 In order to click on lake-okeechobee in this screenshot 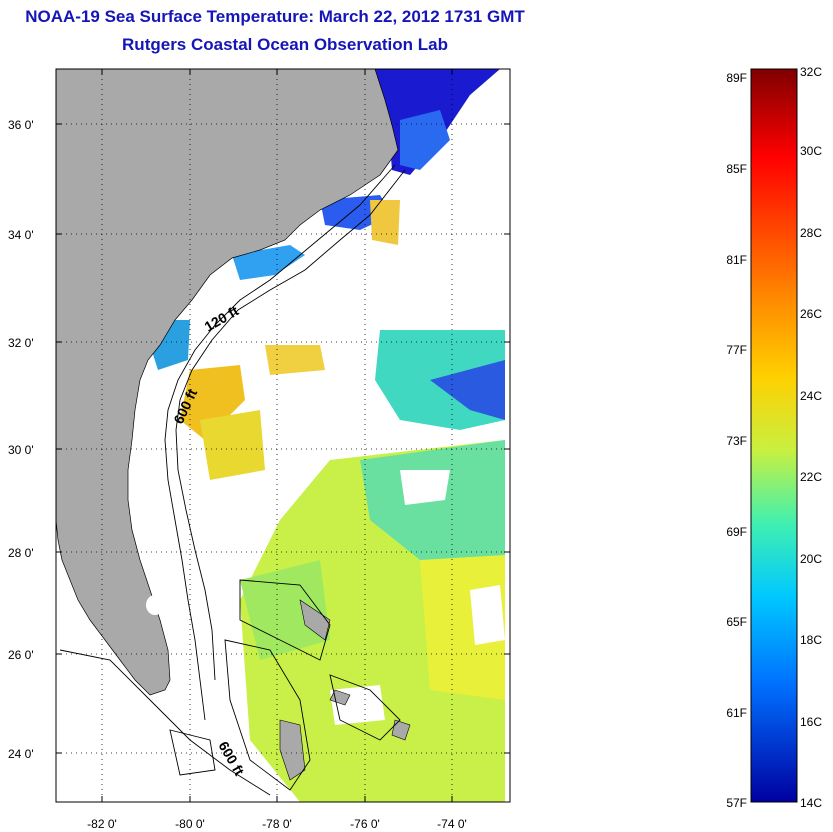, I will do `click(155, 605)`.